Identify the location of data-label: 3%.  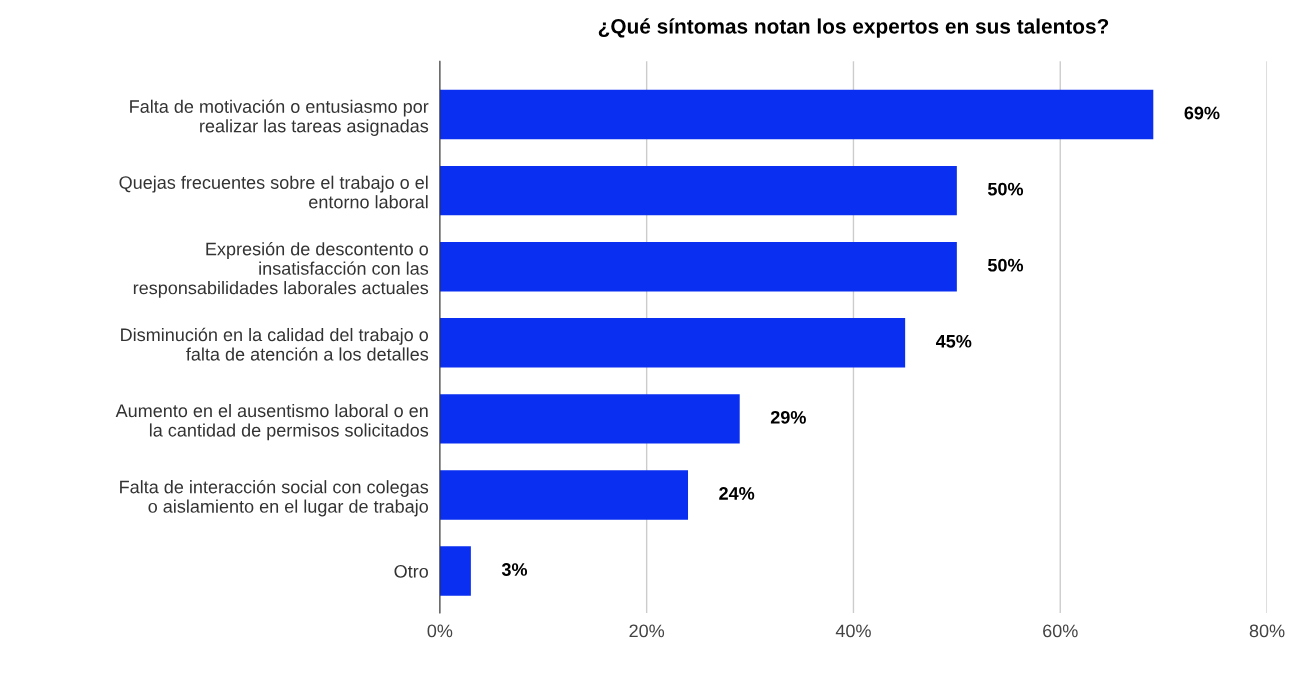
(514, 569).